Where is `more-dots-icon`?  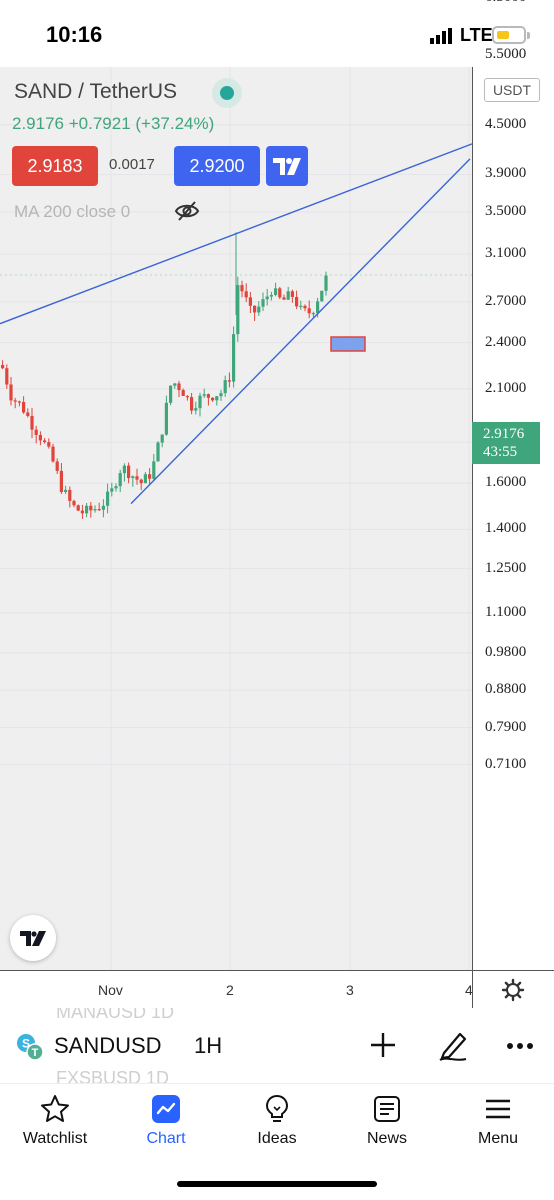 more-dots-icon is located at coordinates (521, 1046).